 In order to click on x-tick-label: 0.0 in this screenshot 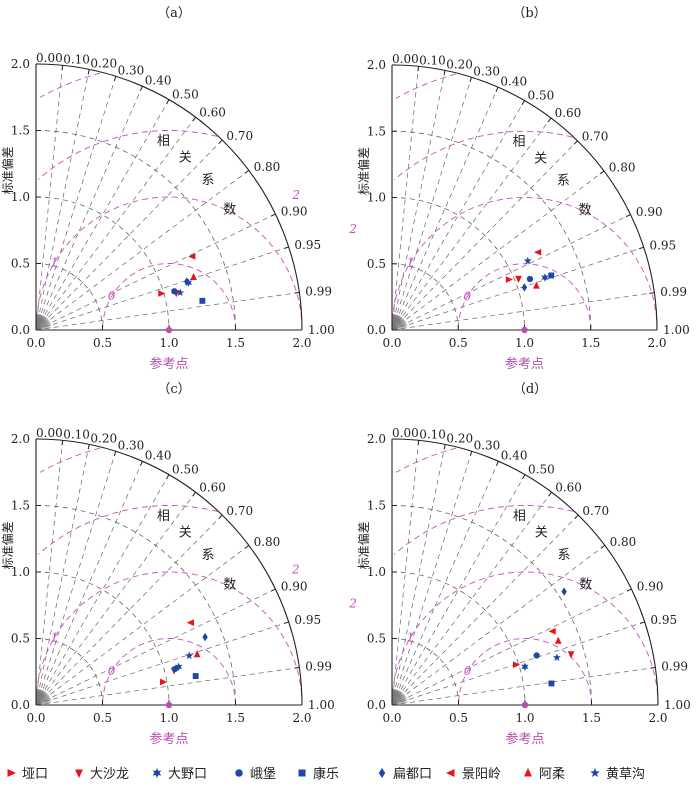, I will do `click(35, 718)`.